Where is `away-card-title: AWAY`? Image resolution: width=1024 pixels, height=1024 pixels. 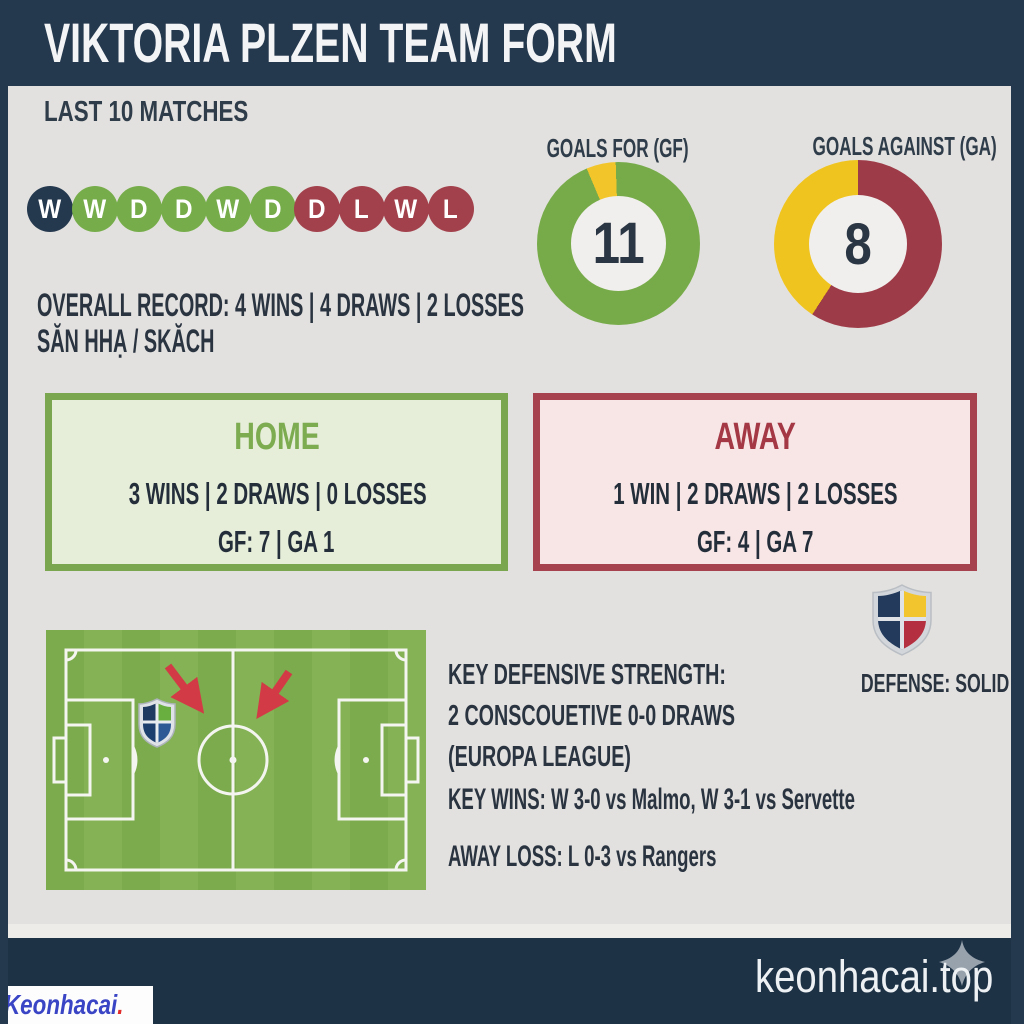 away-card-title: AWAY is located at coordinates (755, 437).